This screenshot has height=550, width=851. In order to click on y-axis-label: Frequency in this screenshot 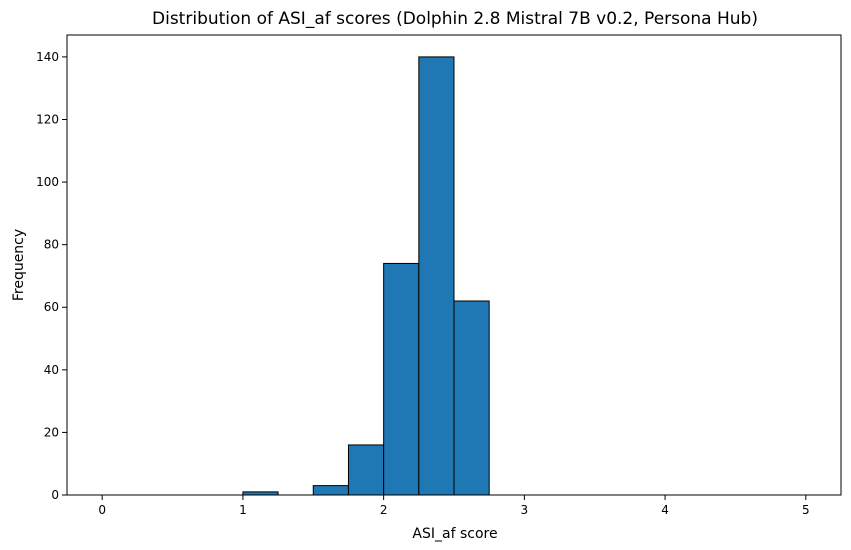, I will do `click(19, 265)`.